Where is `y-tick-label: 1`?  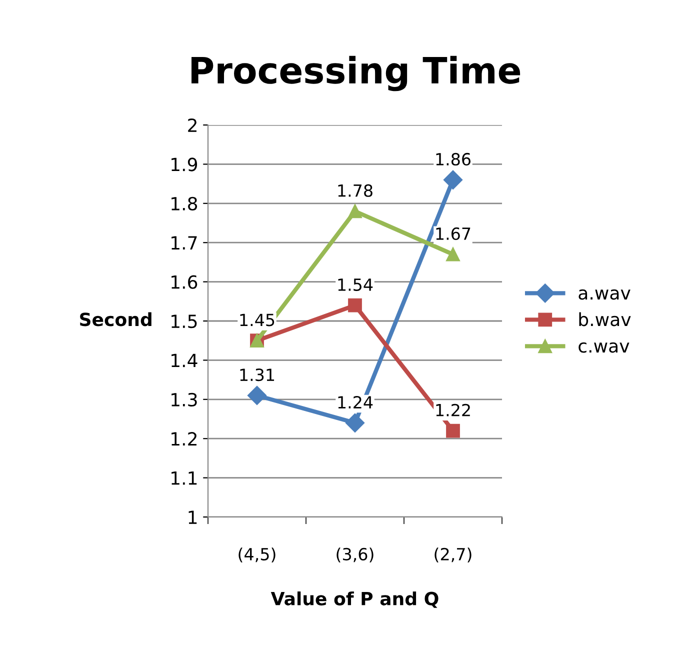 y-tick-label: 1 is located at coordinates (192, 517).